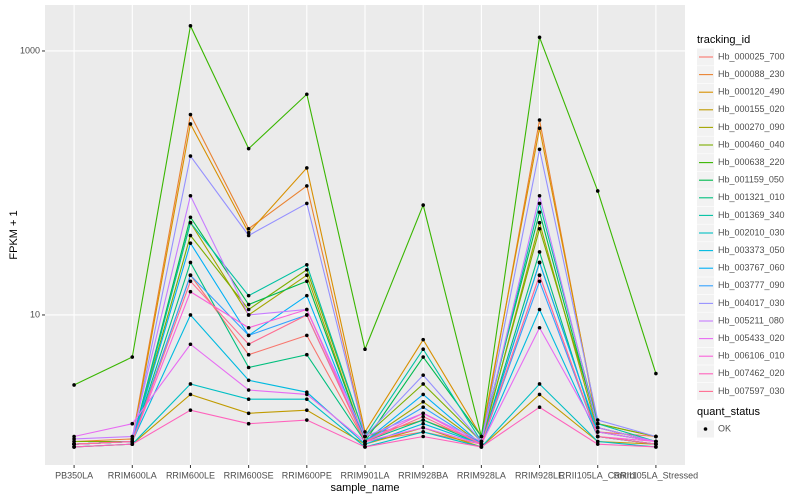 The width and height of the screenshot is (800, 500). Describe the element at coordinates (751, 162) in the screenshot. I see `legend-label: Hb_000638_220` at that location.